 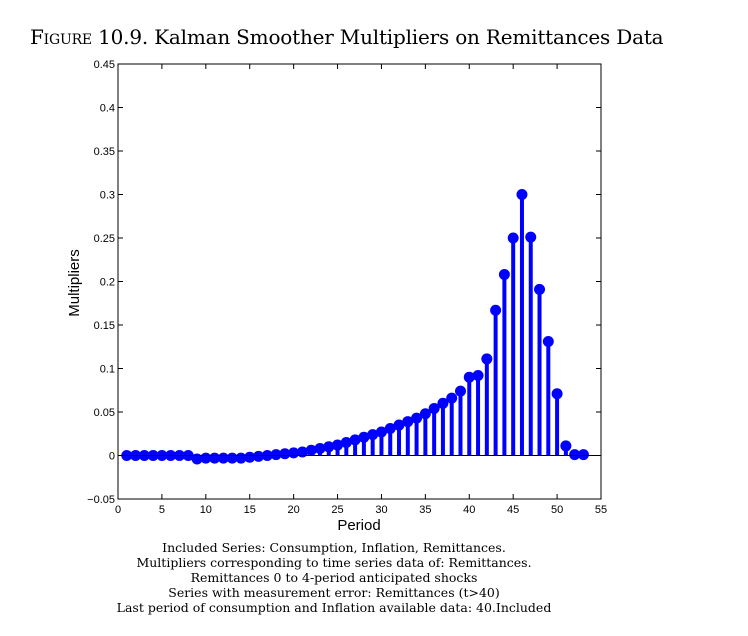 I want to click on x-tick-label: 40, so click(x=469, y=510).